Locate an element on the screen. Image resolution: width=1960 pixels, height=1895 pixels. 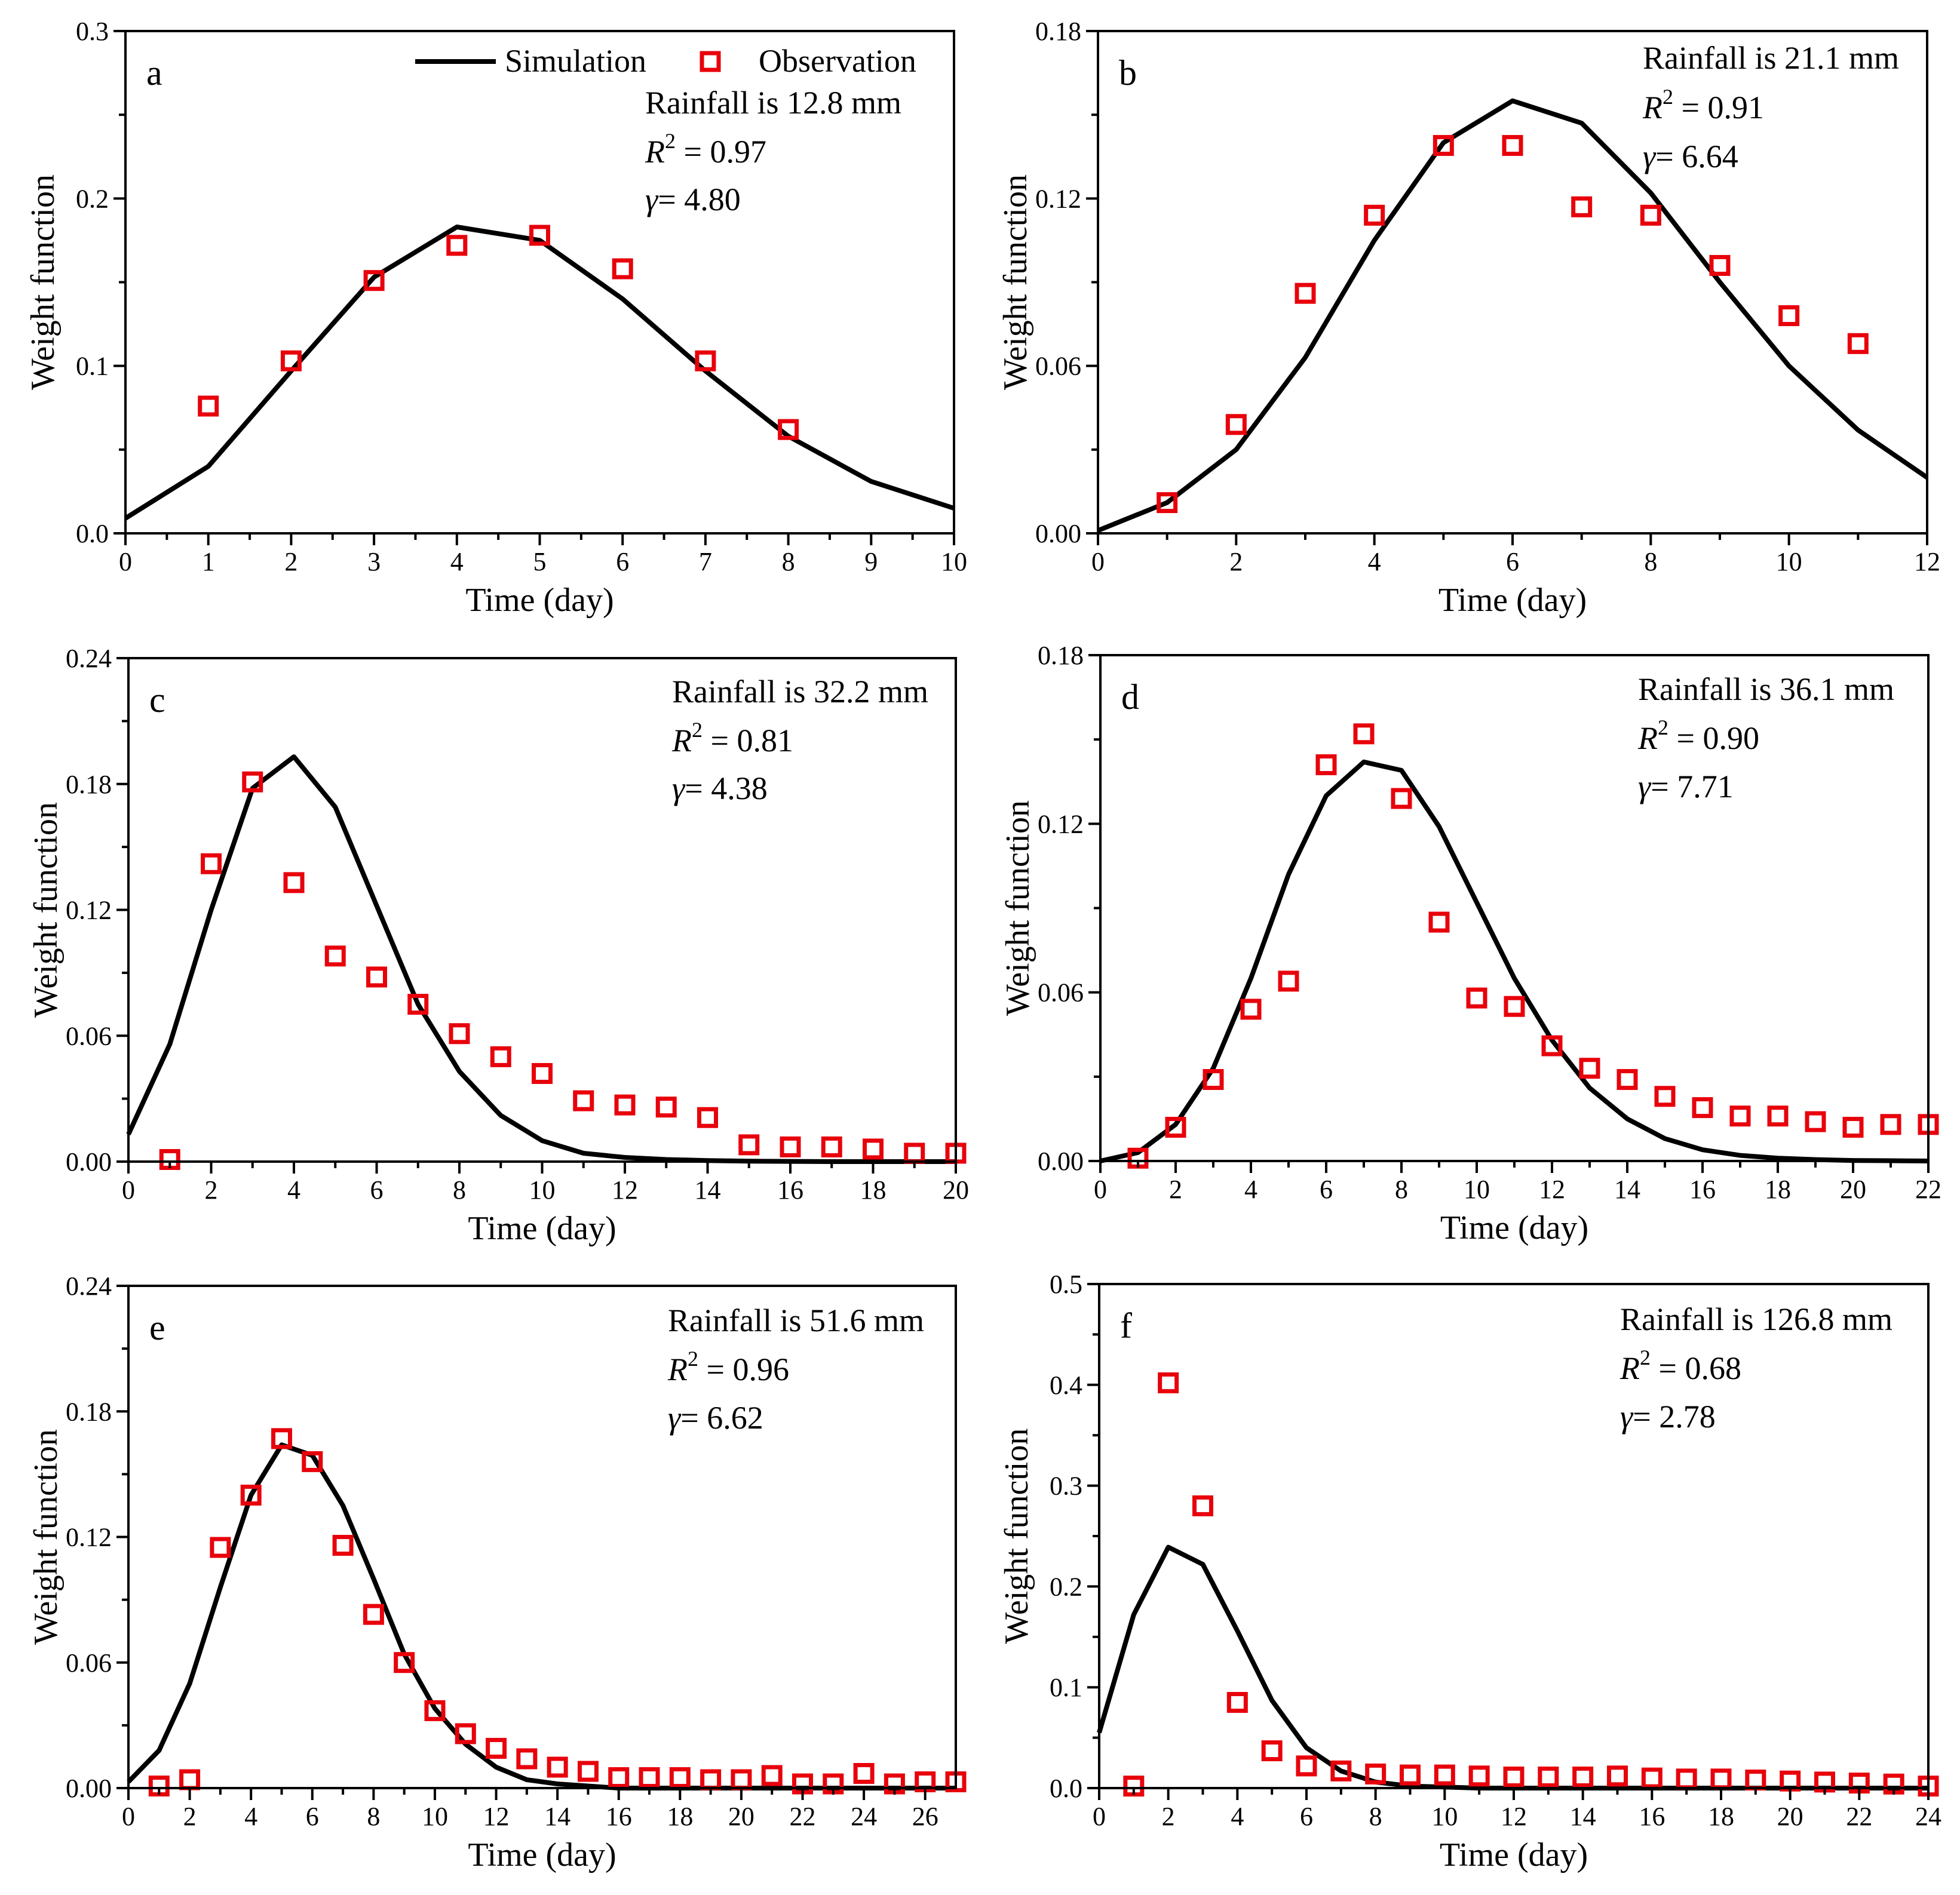
r2-value: 0.97 is located at coordinates (738, 152).